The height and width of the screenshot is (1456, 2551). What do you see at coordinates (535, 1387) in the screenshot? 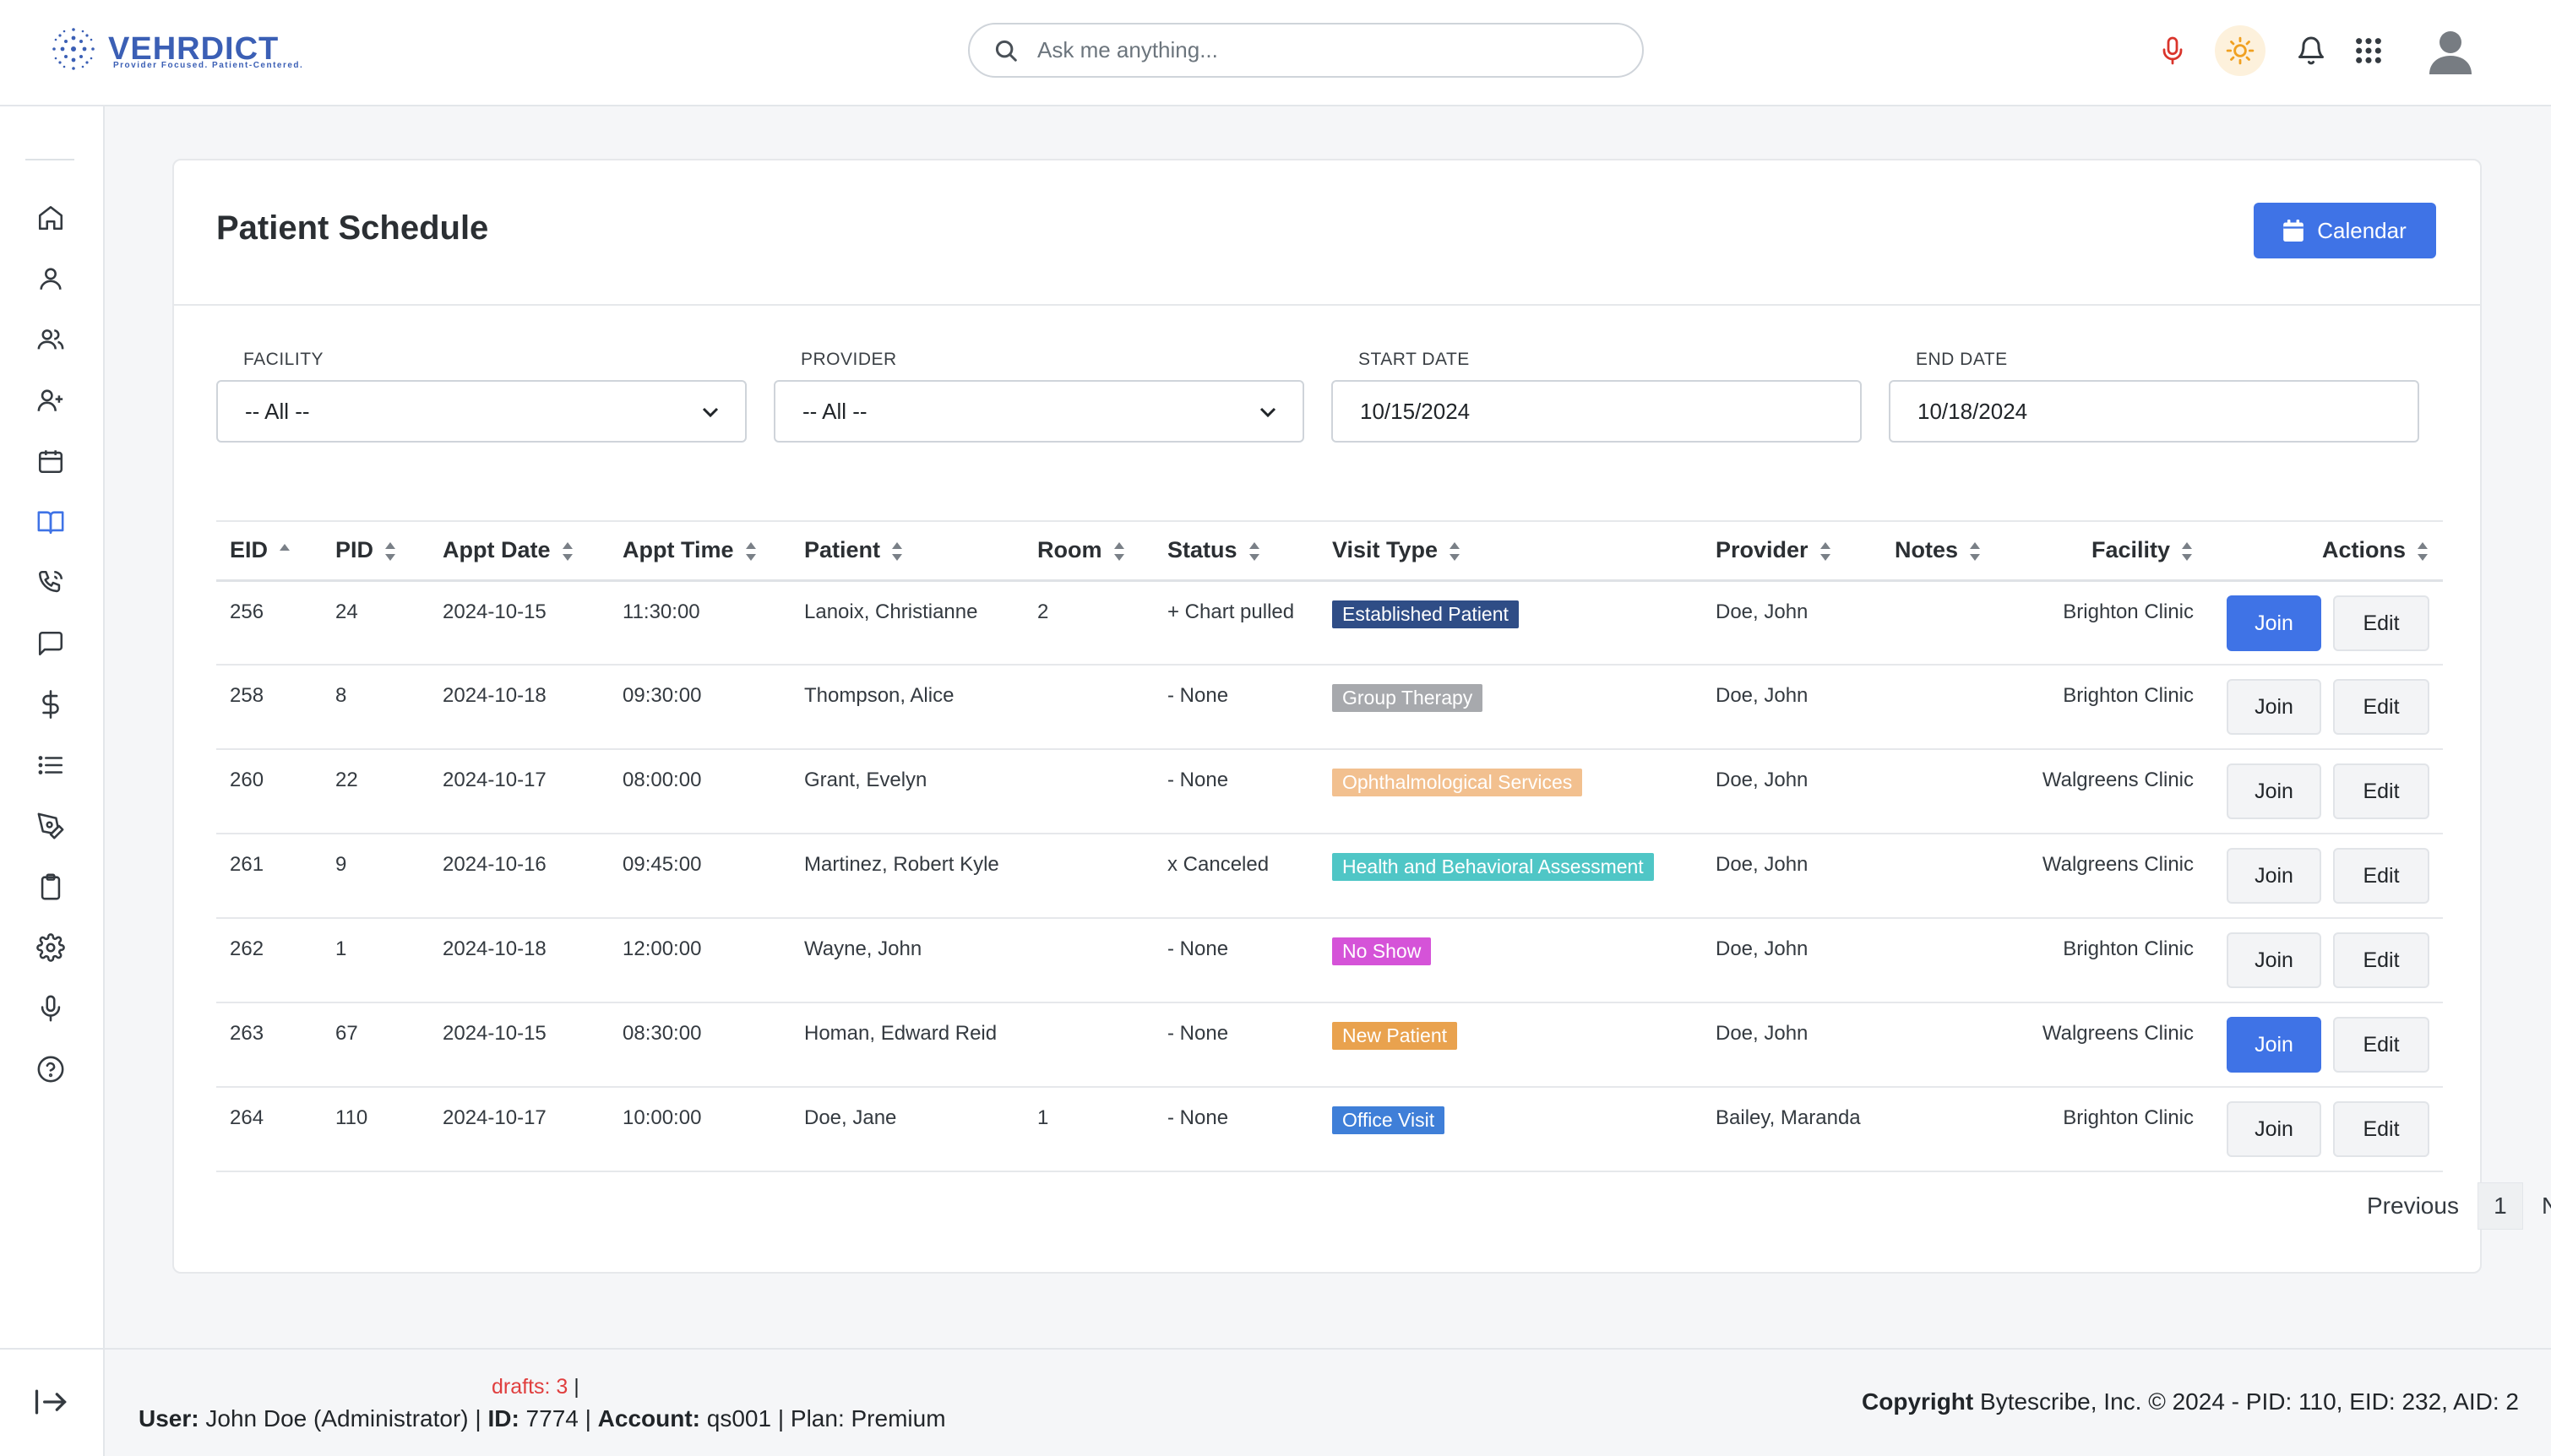
I see `drafts-link: drafts: 3 |` at bounding box center [535, 1387].